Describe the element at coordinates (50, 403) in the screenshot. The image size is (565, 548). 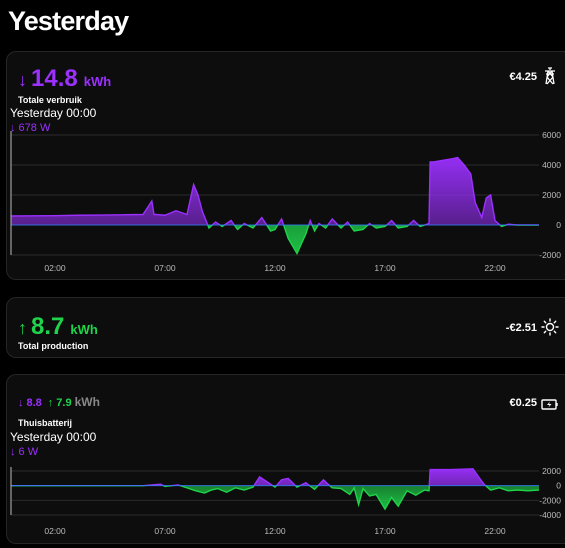
I see `battery-out-arrow: ↑` at that location.